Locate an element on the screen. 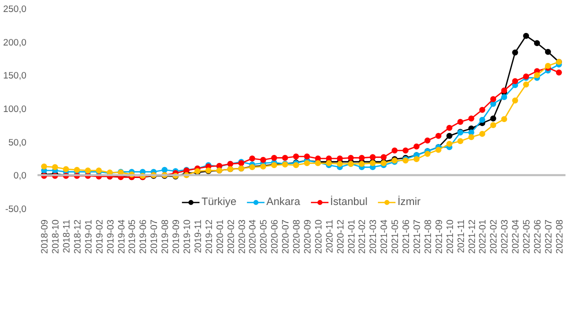 Image resolution: width=580 pixels, height=324 pixels. x-tick-label: 2019-04 is located at coordinates (121, 237).